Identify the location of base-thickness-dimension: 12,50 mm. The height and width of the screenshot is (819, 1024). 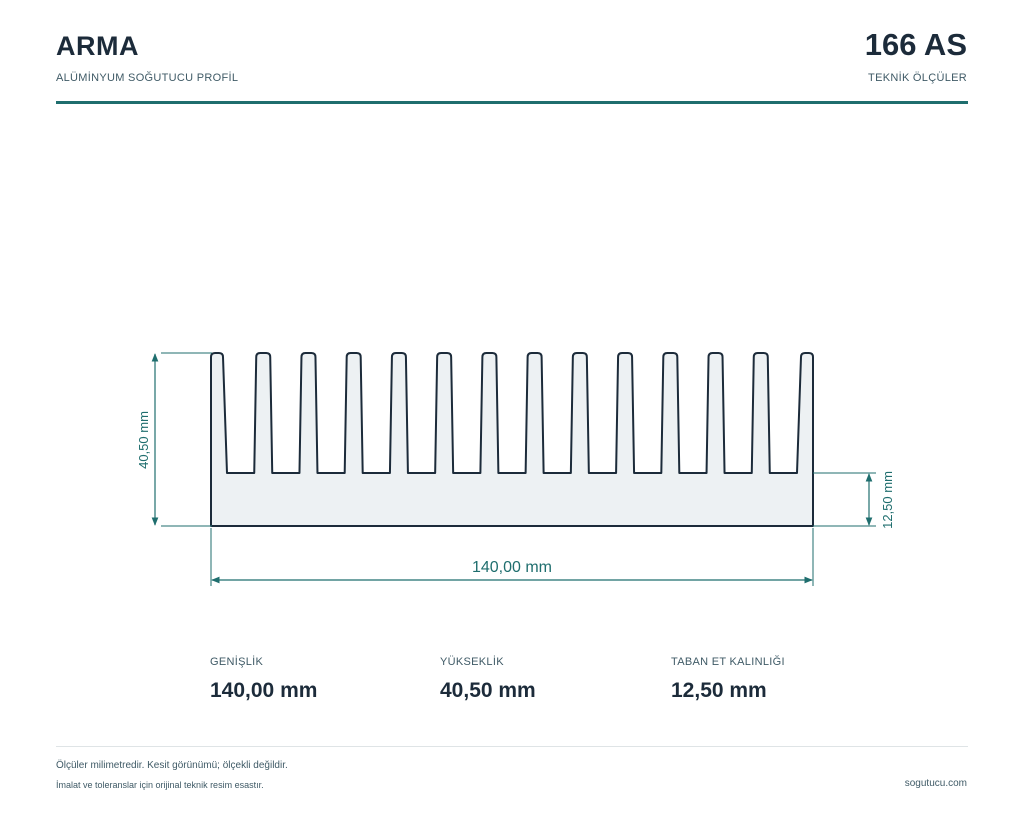
(854, 500).